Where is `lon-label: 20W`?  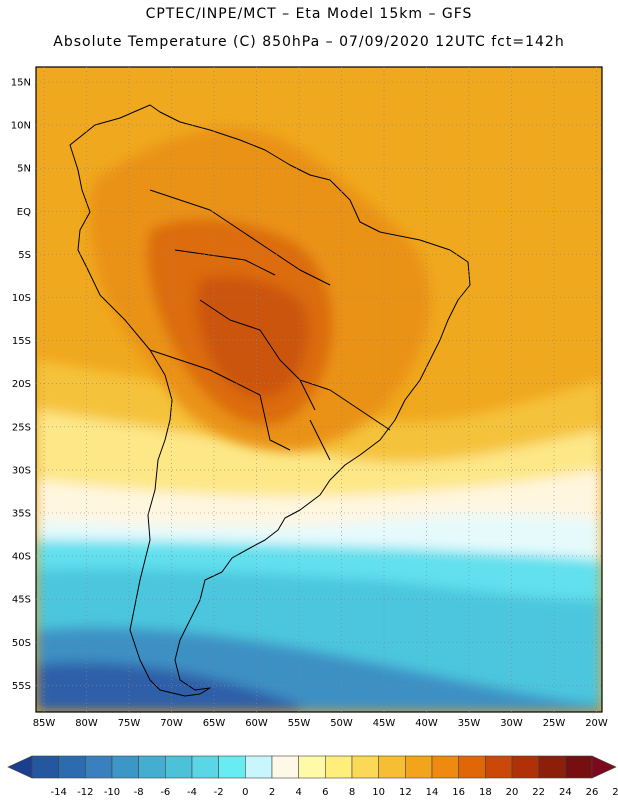 lon-label: 20W is located at coordinates (596, 723).